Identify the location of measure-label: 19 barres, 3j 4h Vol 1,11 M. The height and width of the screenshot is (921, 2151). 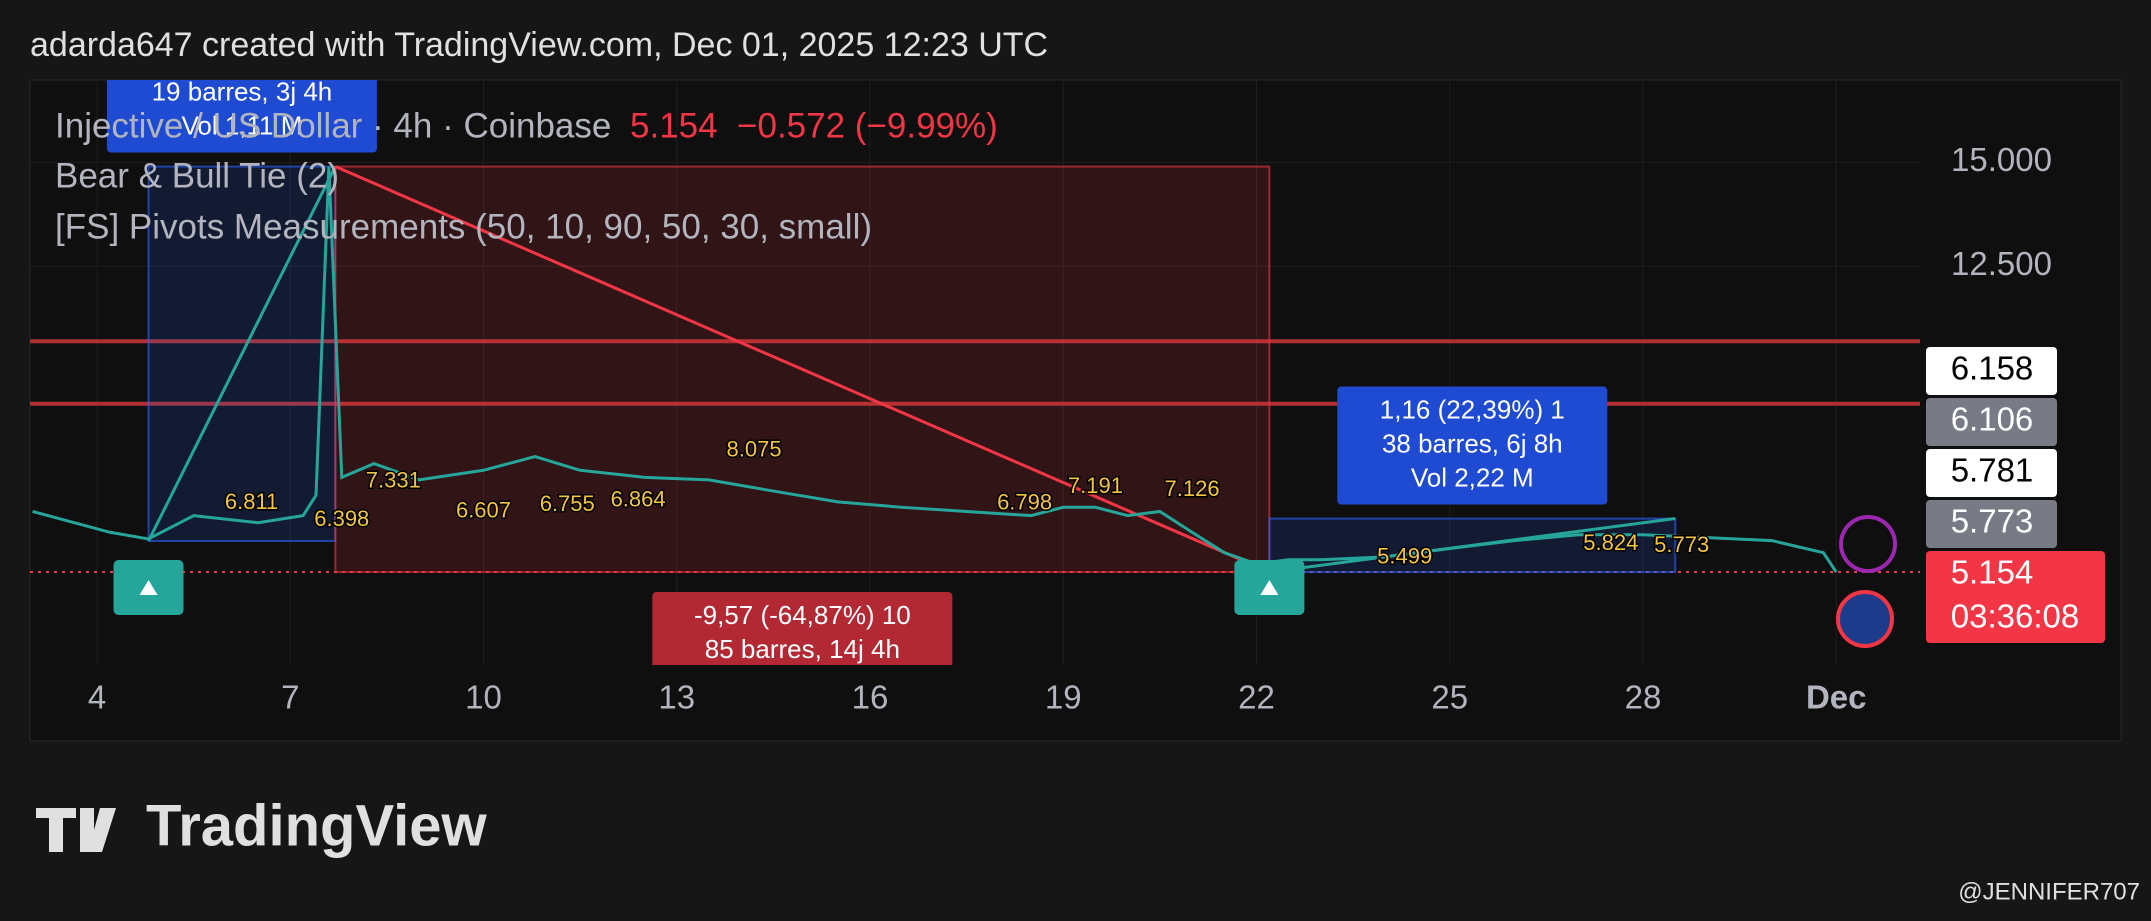
(241, 114).